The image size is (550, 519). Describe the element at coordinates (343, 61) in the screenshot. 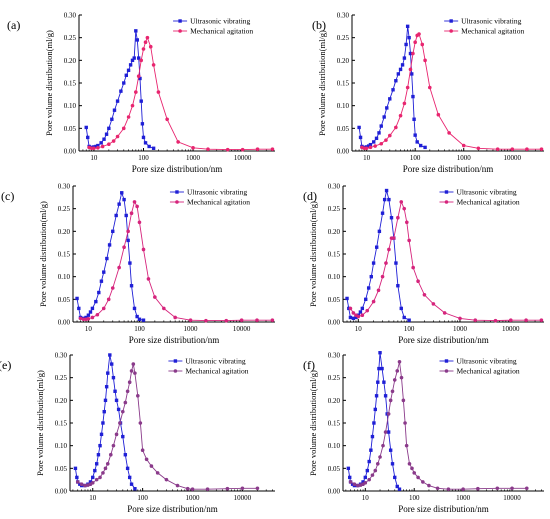

I see `y-tick-label: 0.20` at that location.